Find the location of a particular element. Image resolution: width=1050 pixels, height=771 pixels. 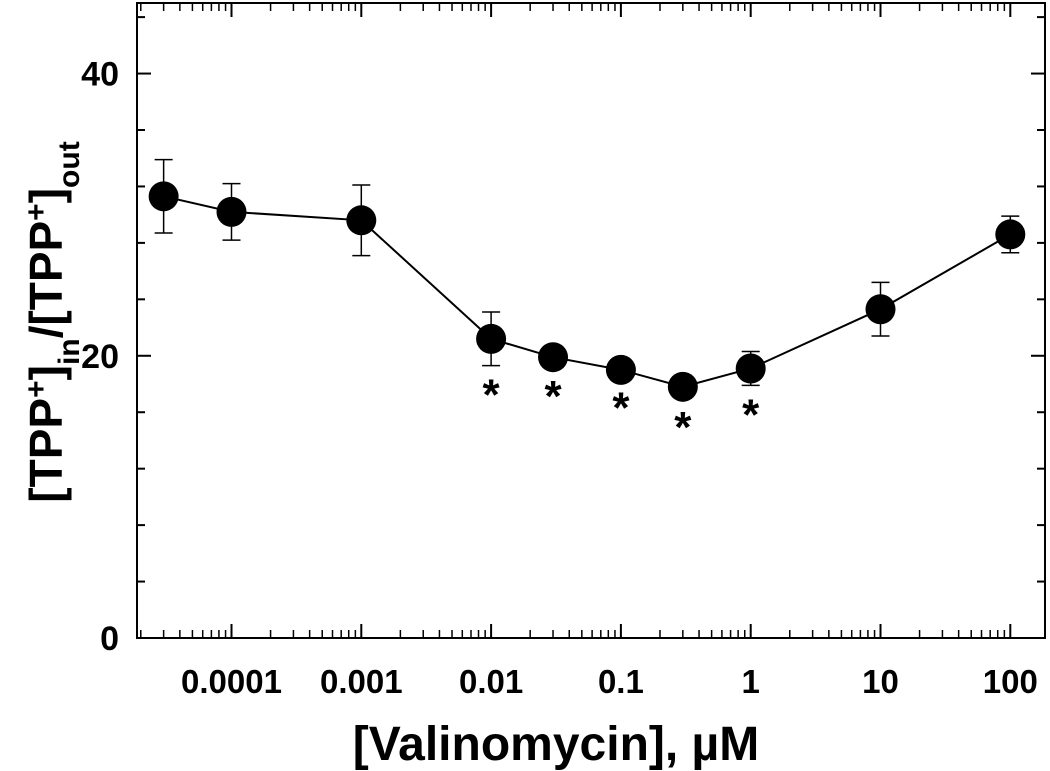

x-tick-label: 0.0001 is located at coordinates (231, 681).